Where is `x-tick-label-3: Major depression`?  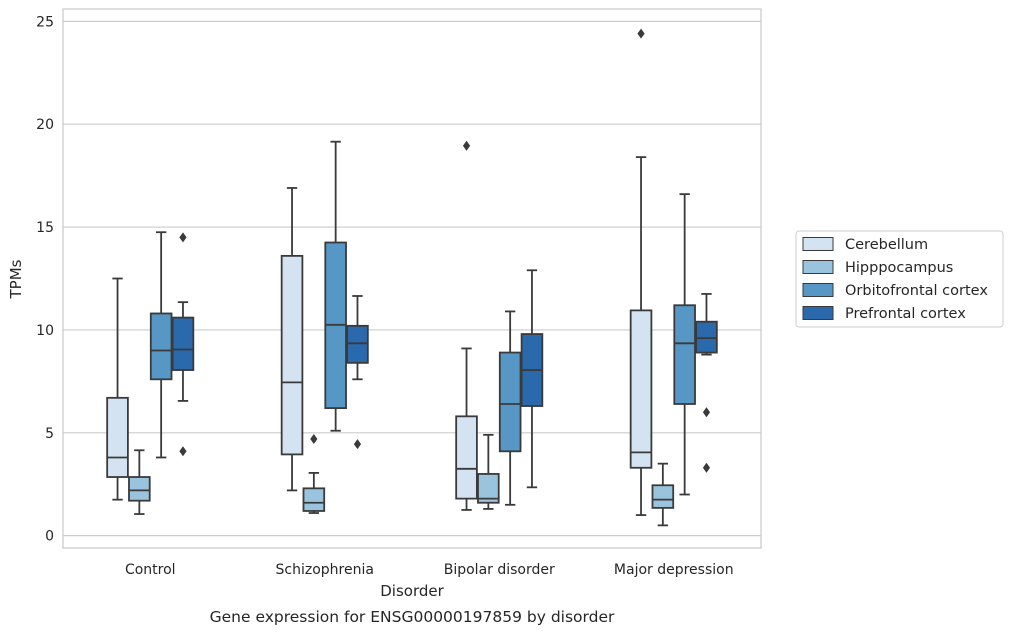 x-tick-label-3: Major depression is located at coordinates (674, 570).